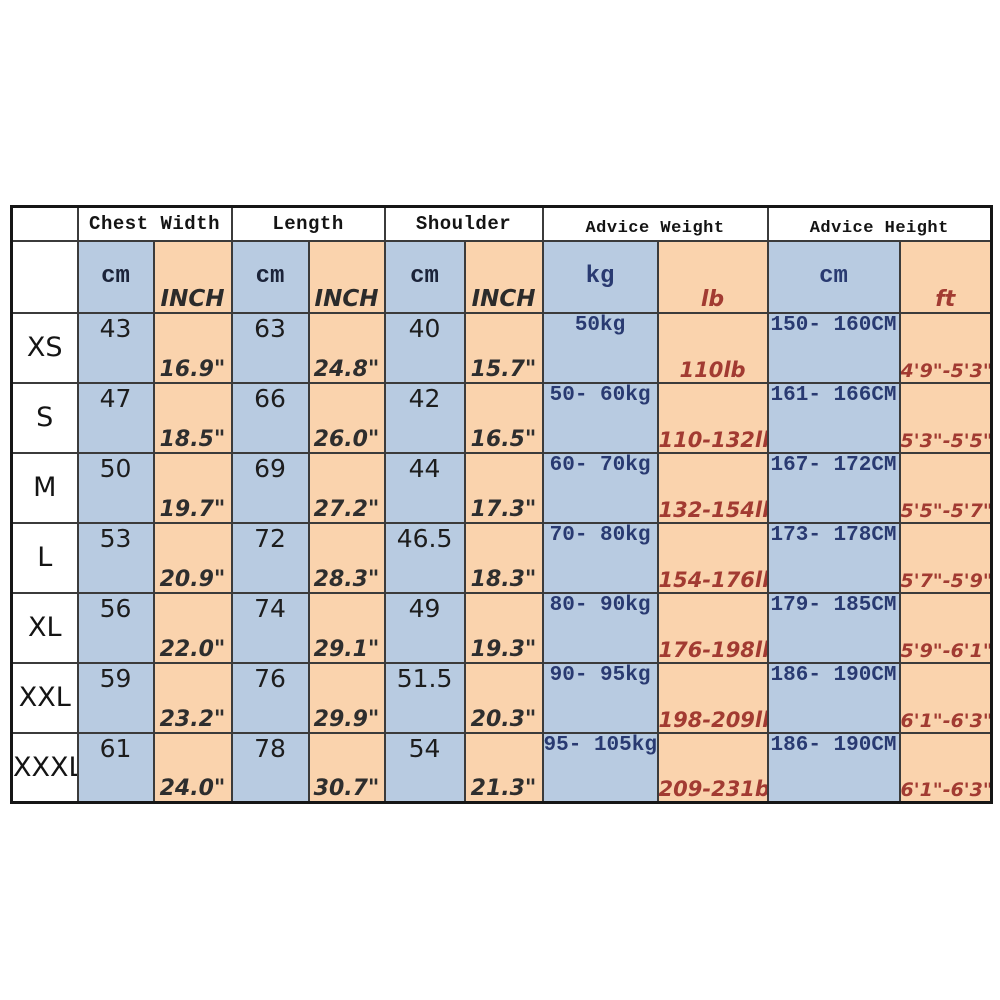 The image size is (1000, 1000). Describe the element at coordinates (424, 627) in the screenshot. I see `shoulder-cm-cell: 49` at that location.